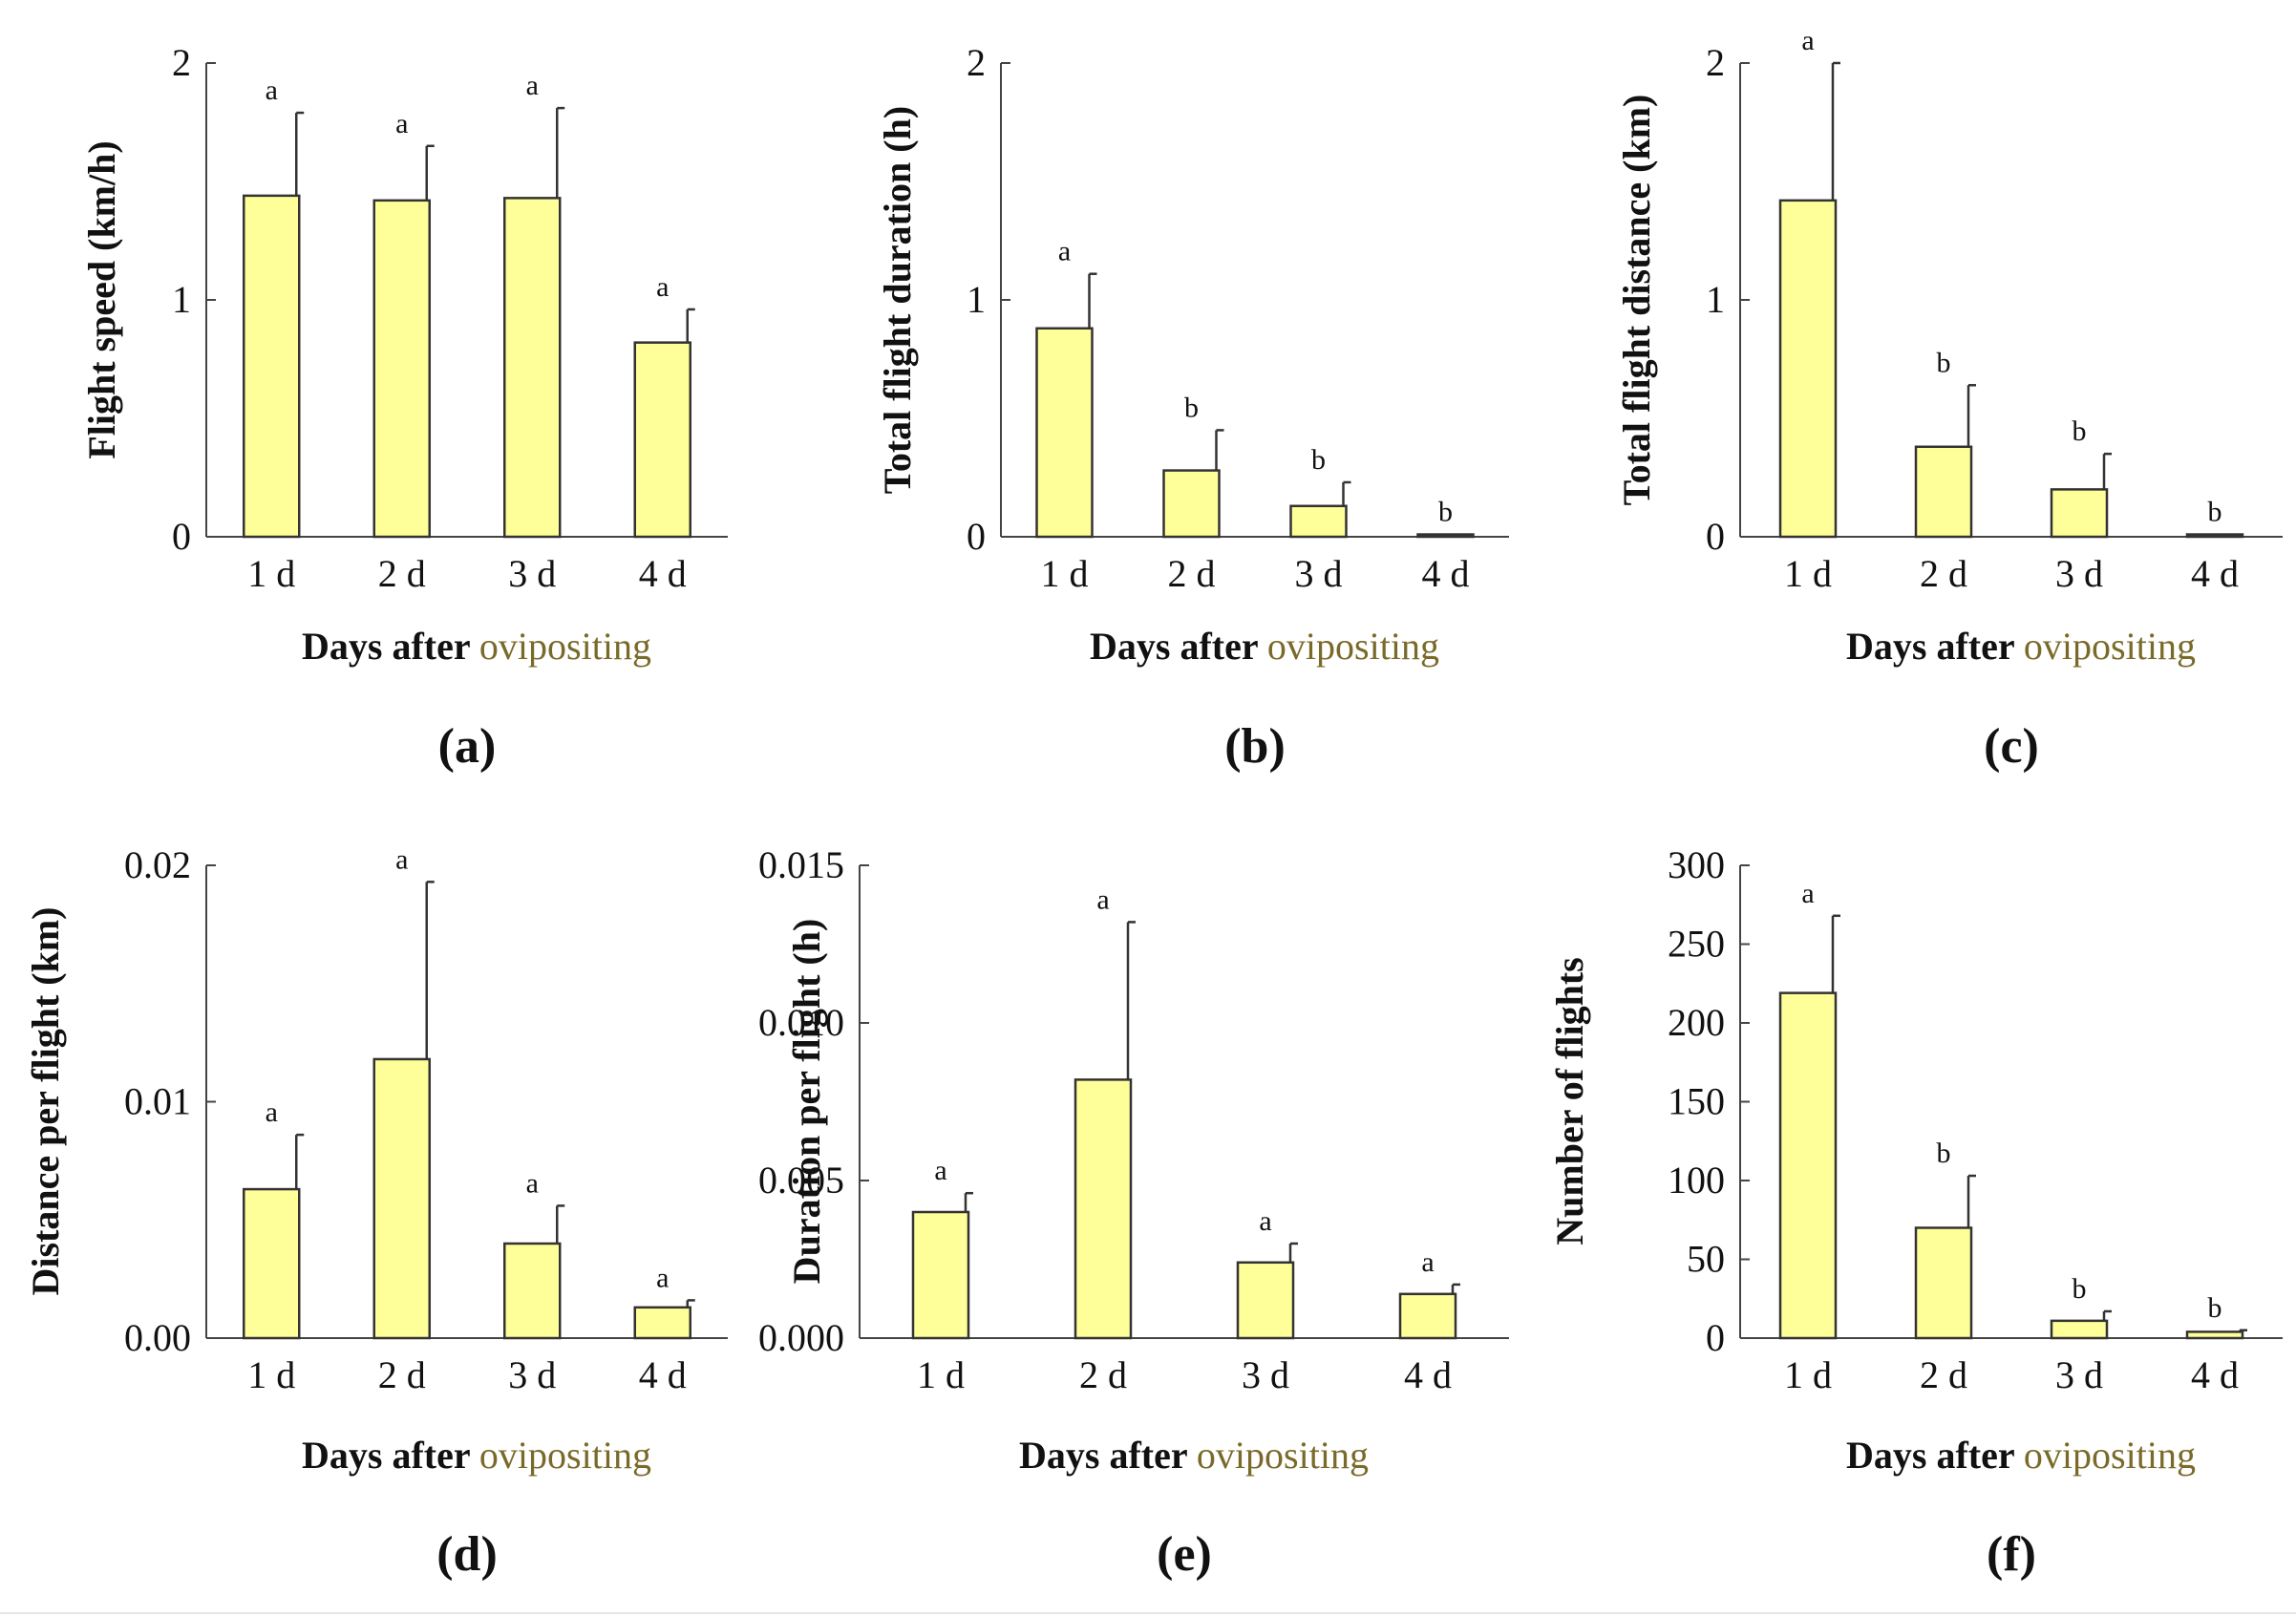 The image size is (2296, 1617). I want to click on y-tick-label: 0.010, so click(801, 1022).